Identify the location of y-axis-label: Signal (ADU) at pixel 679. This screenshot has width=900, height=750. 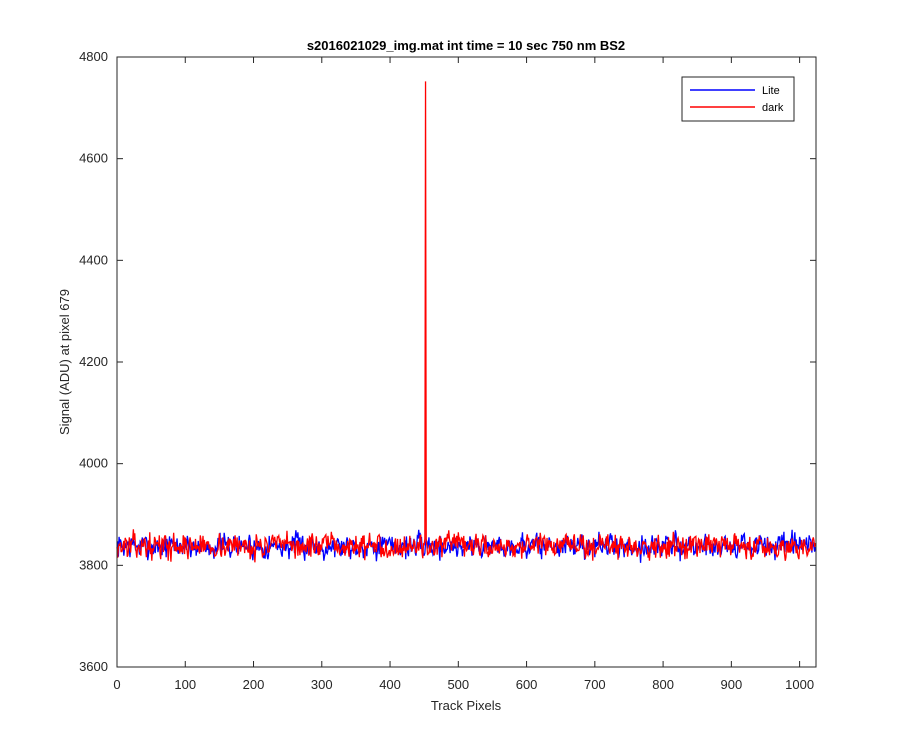
(64, 362).